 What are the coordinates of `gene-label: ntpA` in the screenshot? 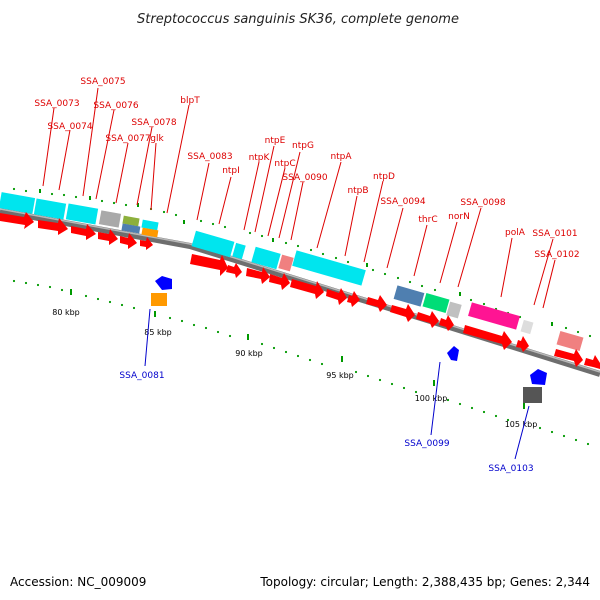 It's located at (341, 157).